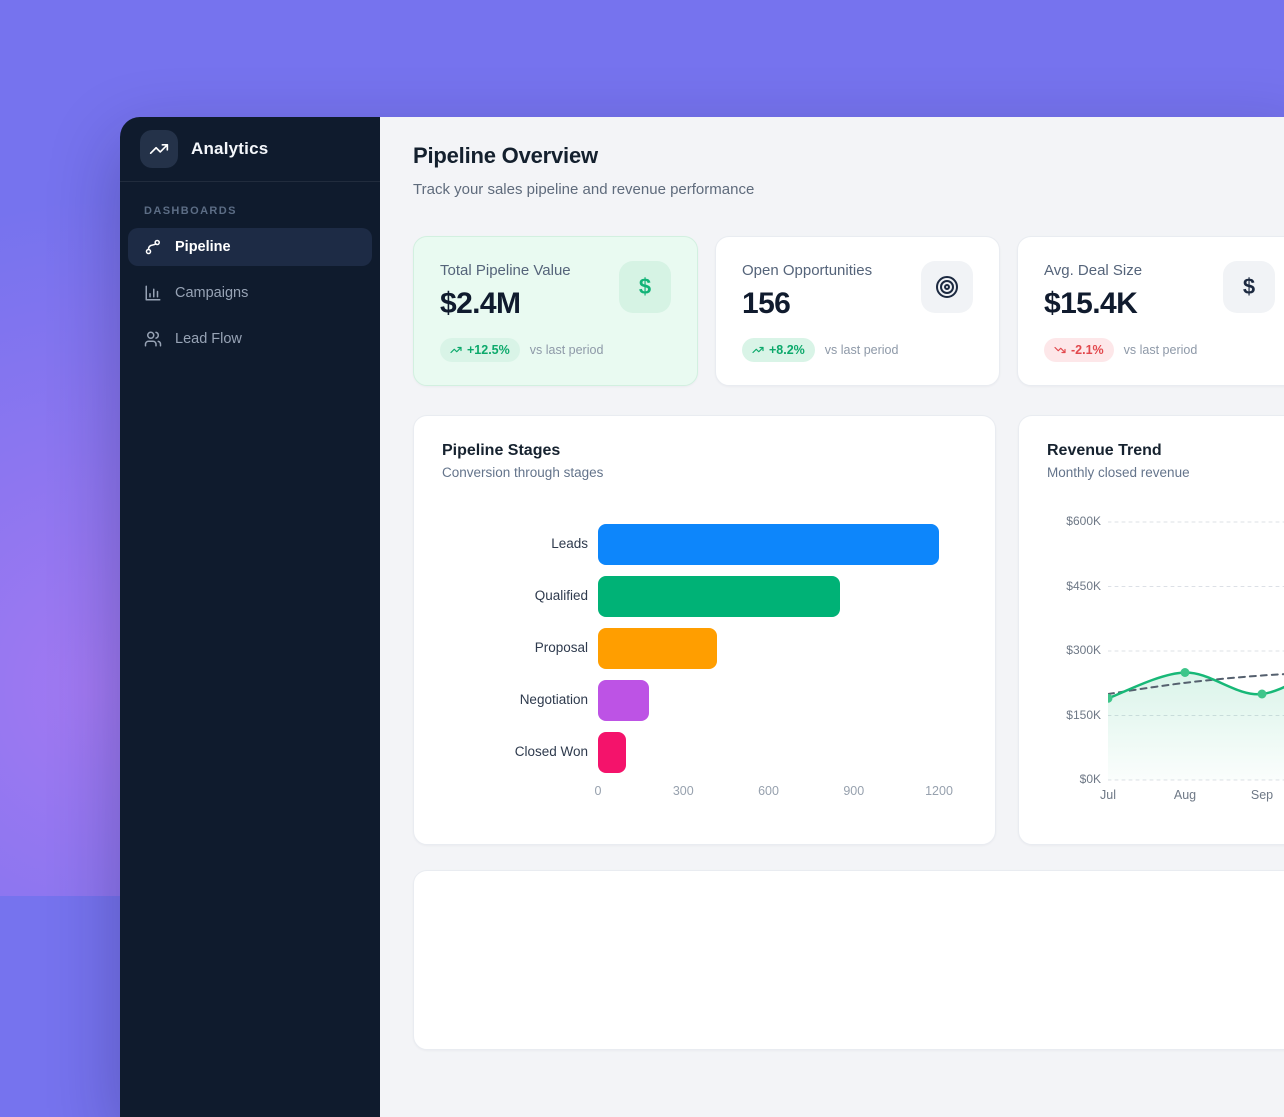 The image size is (1284, 1117). What do you see at coordinates (1060, 350) in the screenshot?
I see `trending-down-icon` at bounding box center [1060, 350].